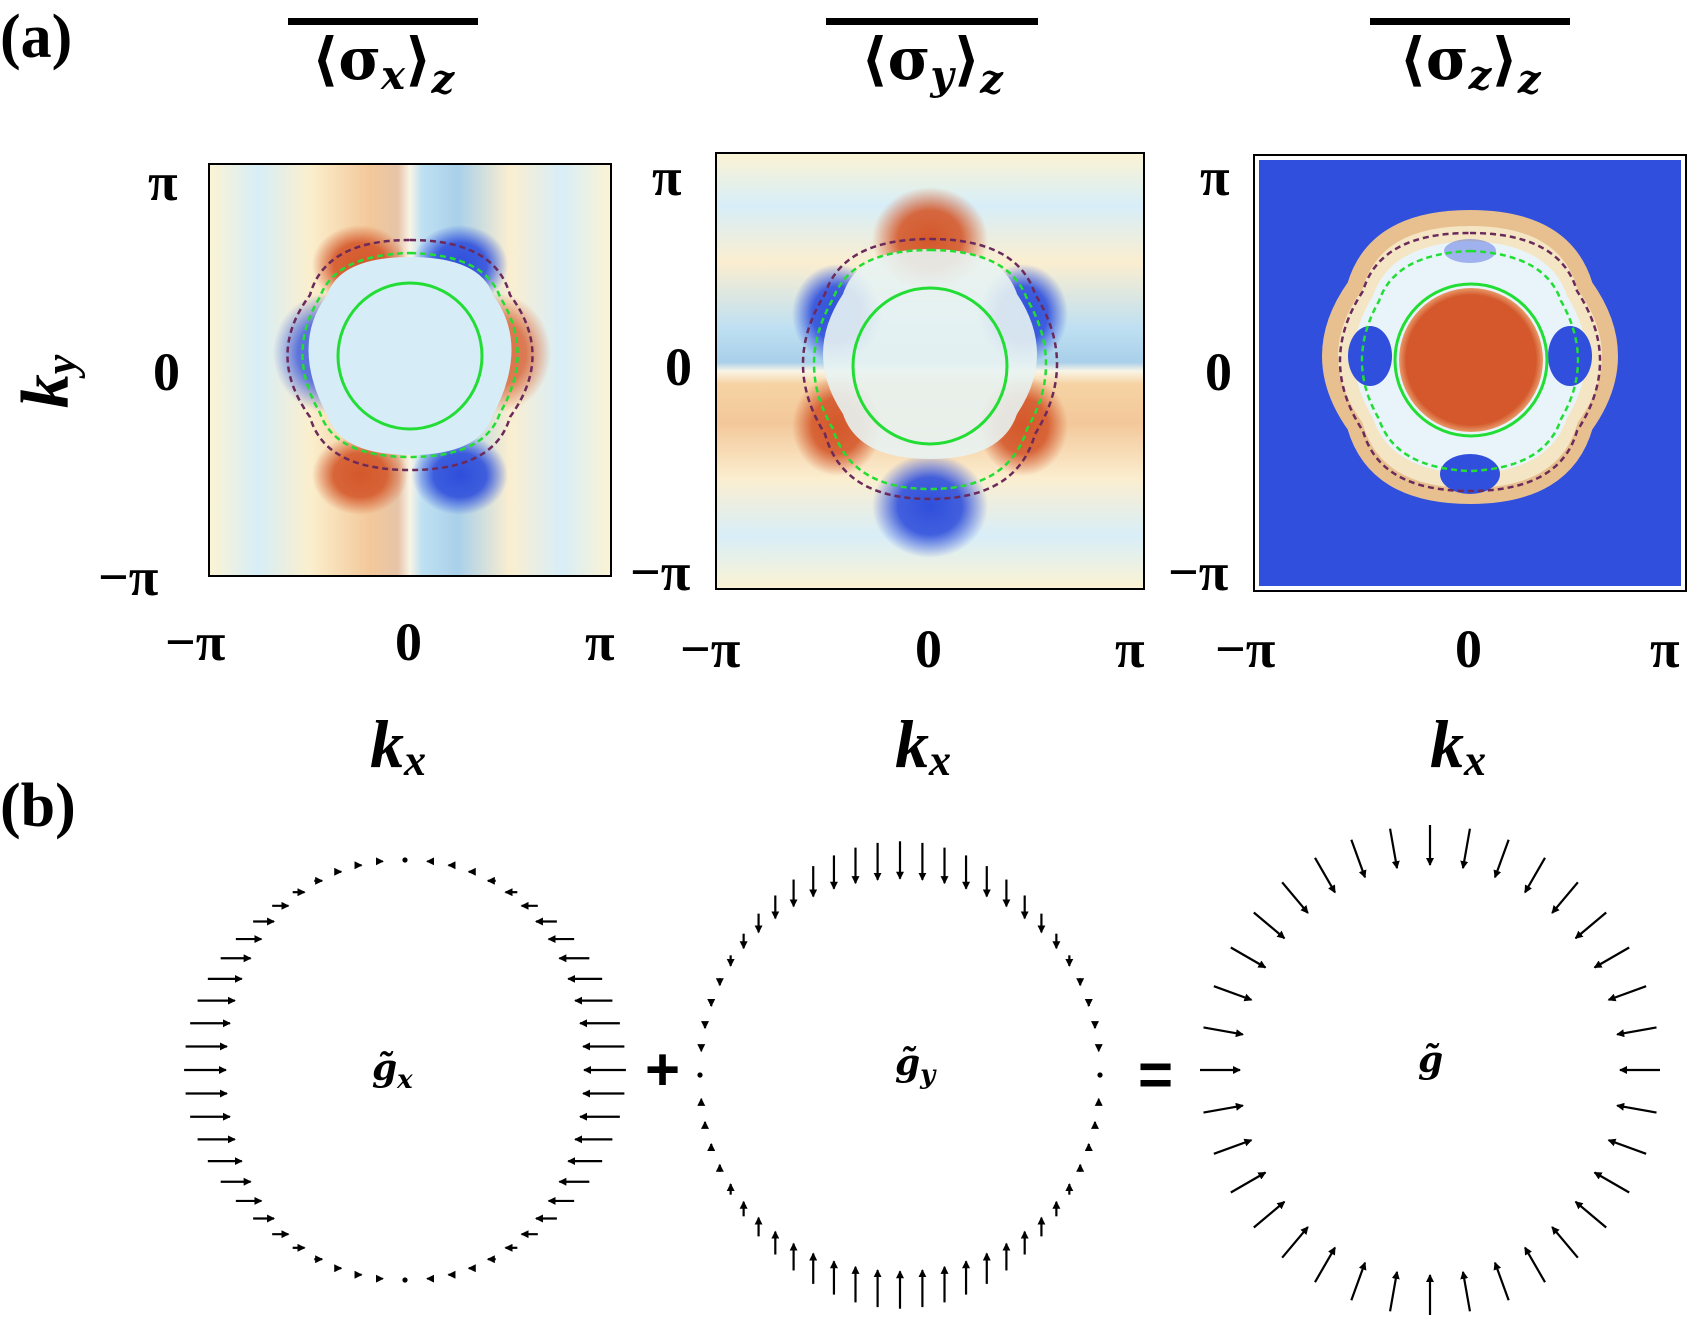 This screenshot has width=1702, height=1330. I want to click on xlabel-kx-3: kx, so click(1458, 745).